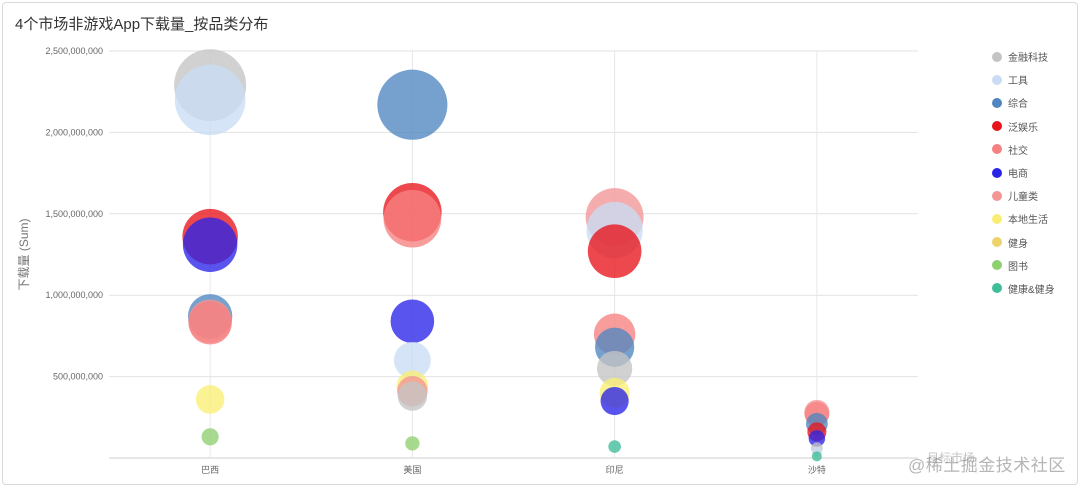  I want to click on y-axis-title: 下载量 (Sum), so click(24, 254).